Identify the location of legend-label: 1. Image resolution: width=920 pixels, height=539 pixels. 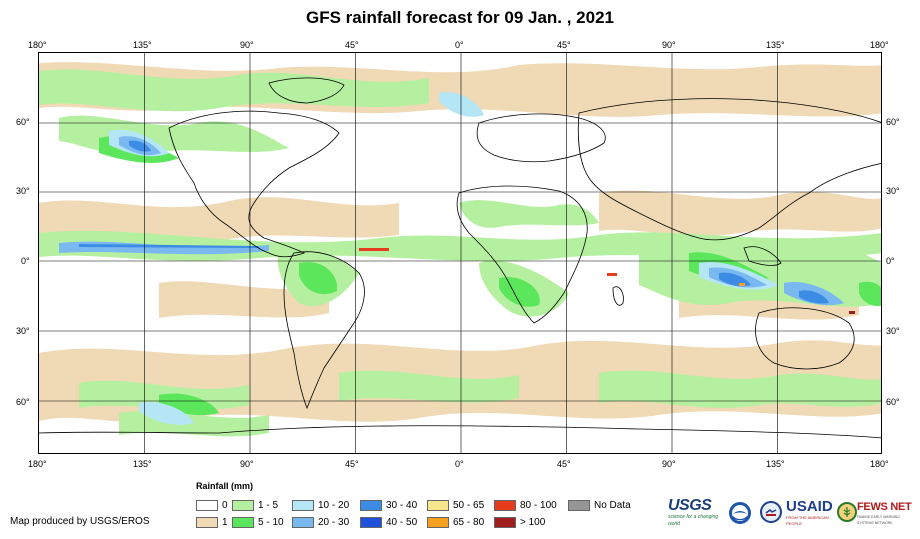
(225, 522).